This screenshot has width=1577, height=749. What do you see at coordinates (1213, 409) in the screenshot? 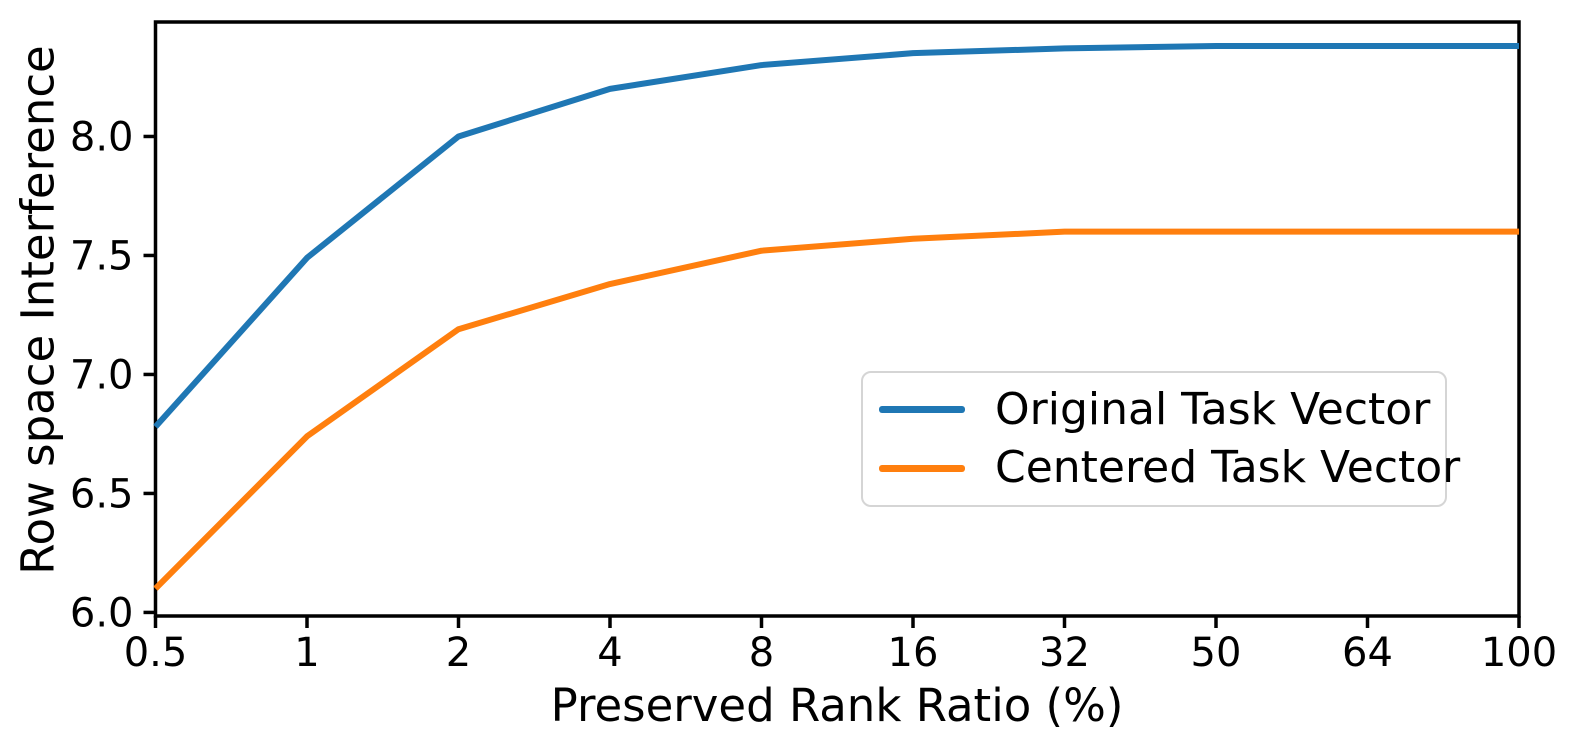
I see `legend-label-original: Original Task Vector` at bounding box center [1213, 409].